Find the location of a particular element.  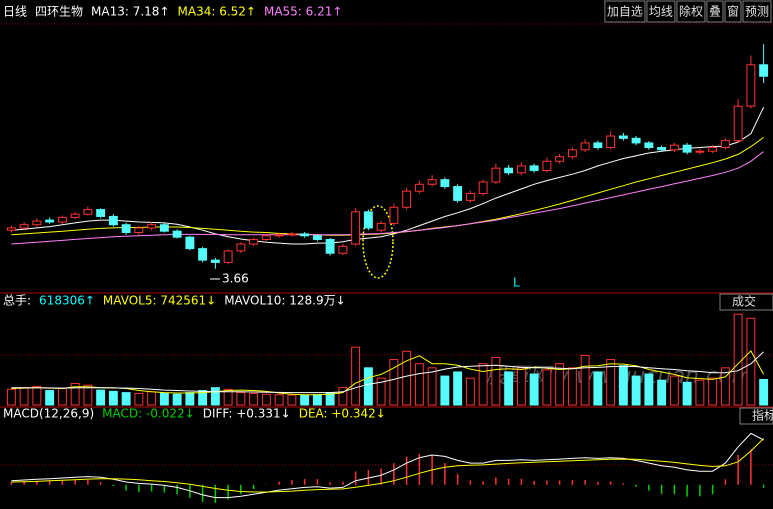

toolbar-button: 窗 is located at coordinates (733, 12).